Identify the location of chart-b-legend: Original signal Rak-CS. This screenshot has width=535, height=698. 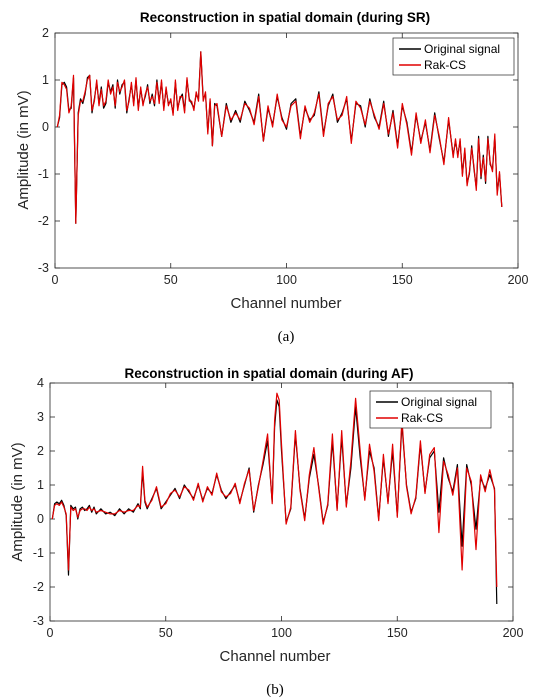
(430, 409).